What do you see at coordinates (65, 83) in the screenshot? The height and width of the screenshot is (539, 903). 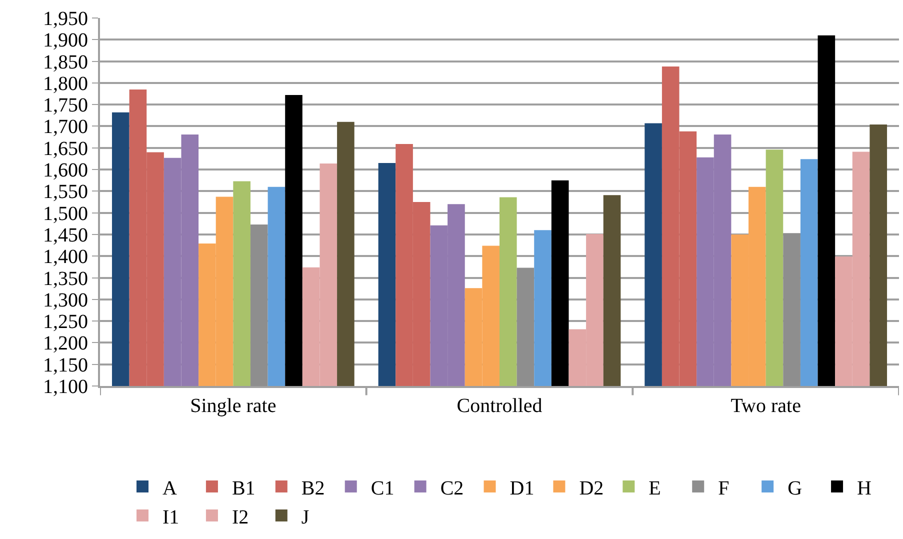 I see `y-tick-label: 1,800` at bounding box center [65, 83].